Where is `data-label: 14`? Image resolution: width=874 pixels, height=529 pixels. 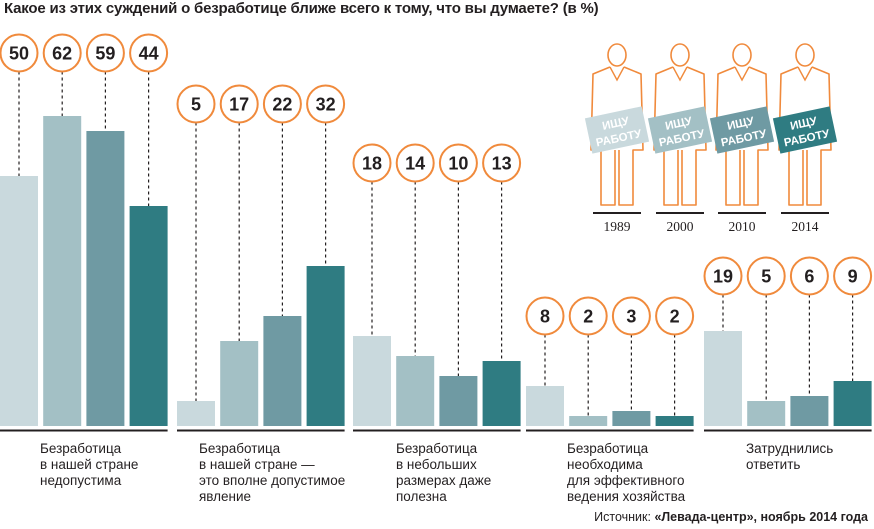 data-label: 14 is located at coordinates (415, 164).